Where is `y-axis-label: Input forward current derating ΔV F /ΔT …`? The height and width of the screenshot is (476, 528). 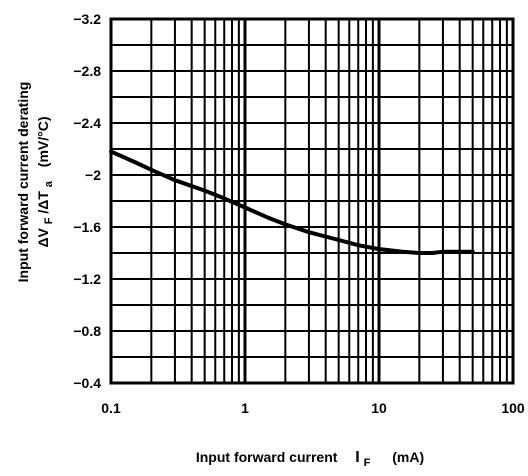
y-axis-label: Input forward current derating ΔV F /ΔT … is located at coordinates (35, 182).